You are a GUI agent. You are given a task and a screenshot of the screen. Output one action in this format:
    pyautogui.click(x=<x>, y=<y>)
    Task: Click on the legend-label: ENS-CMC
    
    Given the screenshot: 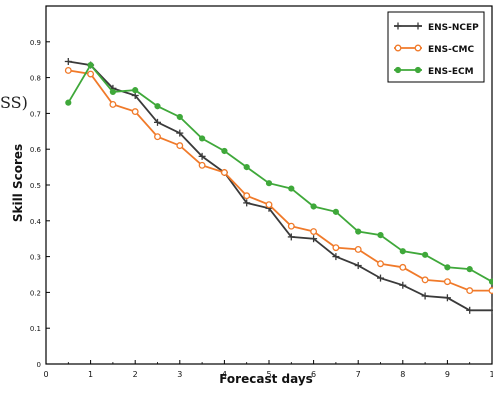 What is the action you would take?
    pyautogui.click(x=451, y=50)
    